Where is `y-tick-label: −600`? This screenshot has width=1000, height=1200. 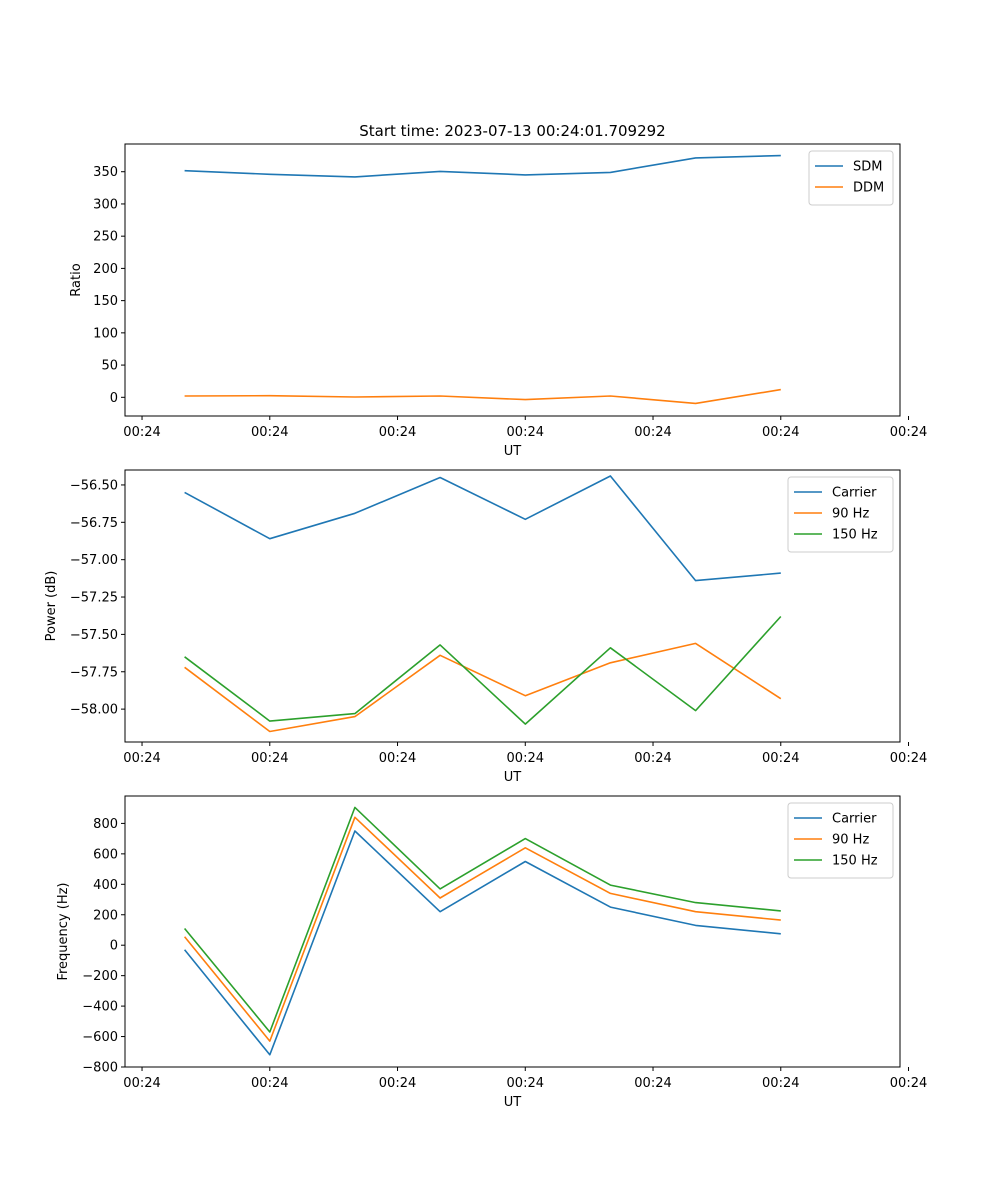 y-tick-label: −600 is located at coordinates (100, 1037).